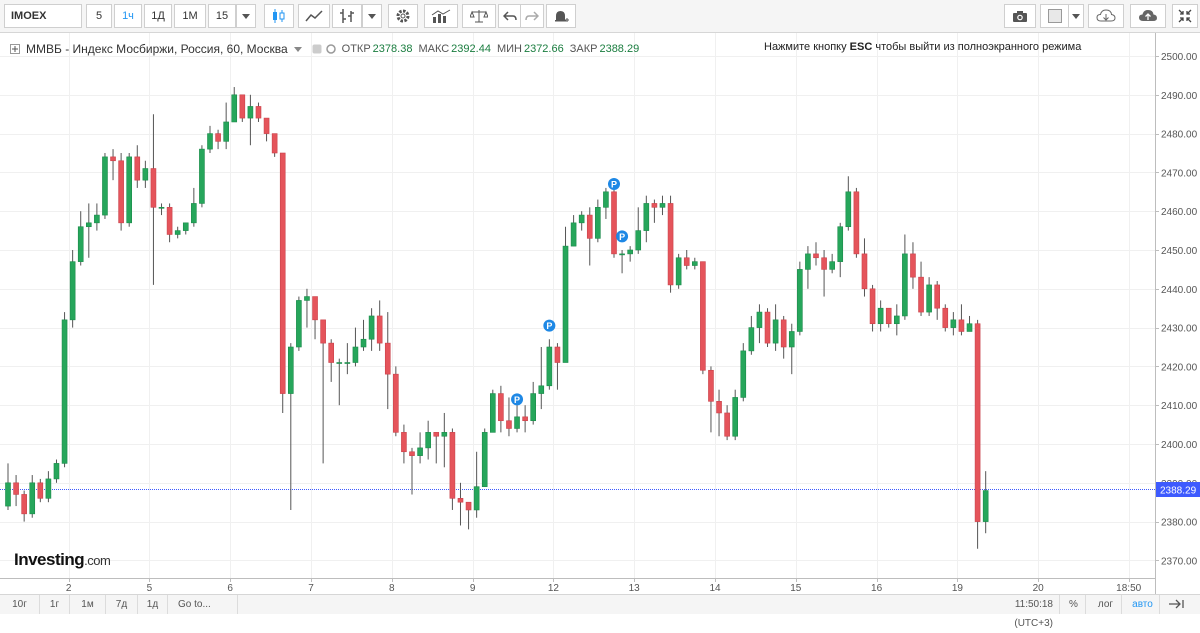  I want to click on fullscreen-button, so click(1185, 16).